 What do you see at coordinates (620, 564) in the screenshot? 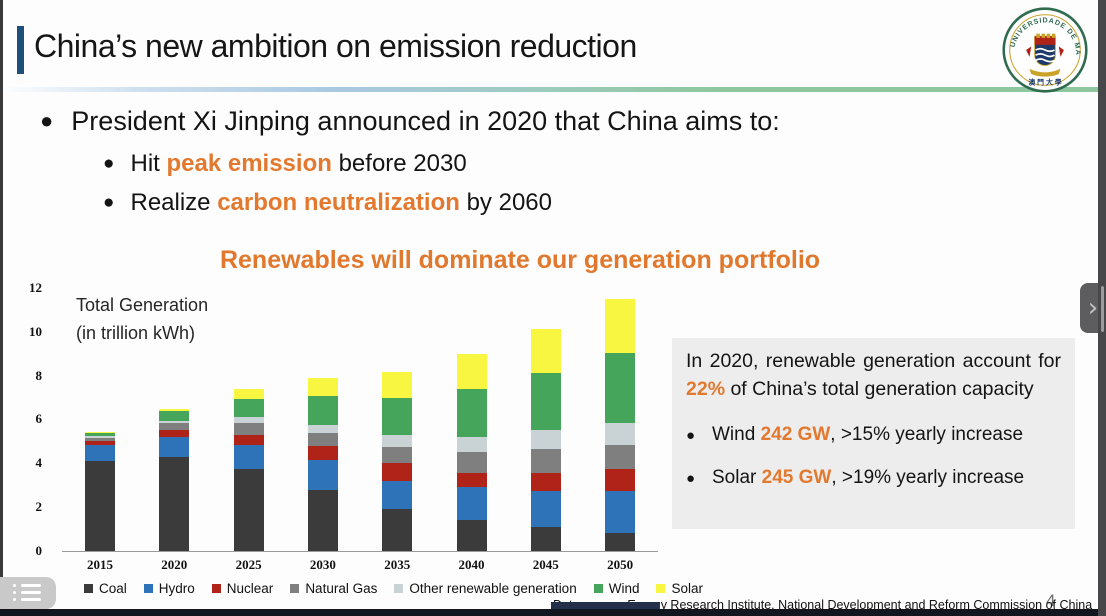
I see `x-tick-2050: 2050` at bounding box center [620, 564].